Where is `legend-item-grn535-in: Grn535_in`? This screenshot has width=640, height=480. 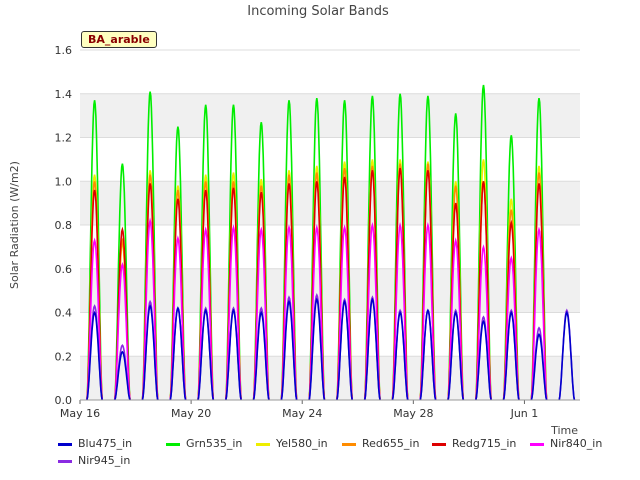 legend-item-grn535-in: Grn535_in is located at coordinates (204, 444).